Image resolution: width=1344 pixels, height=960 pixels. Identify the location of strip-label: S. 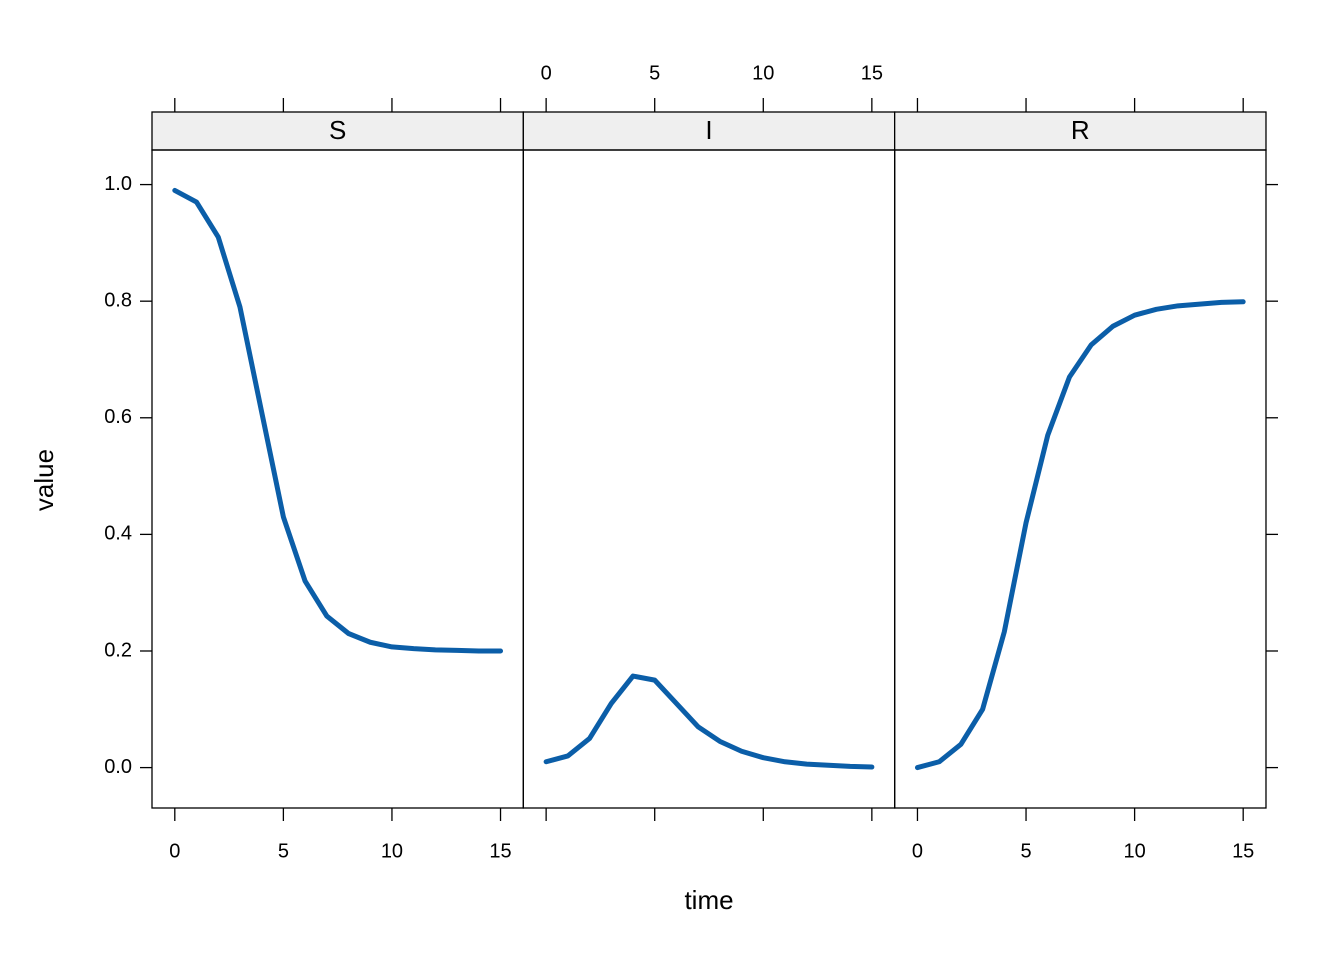
(337, 130).